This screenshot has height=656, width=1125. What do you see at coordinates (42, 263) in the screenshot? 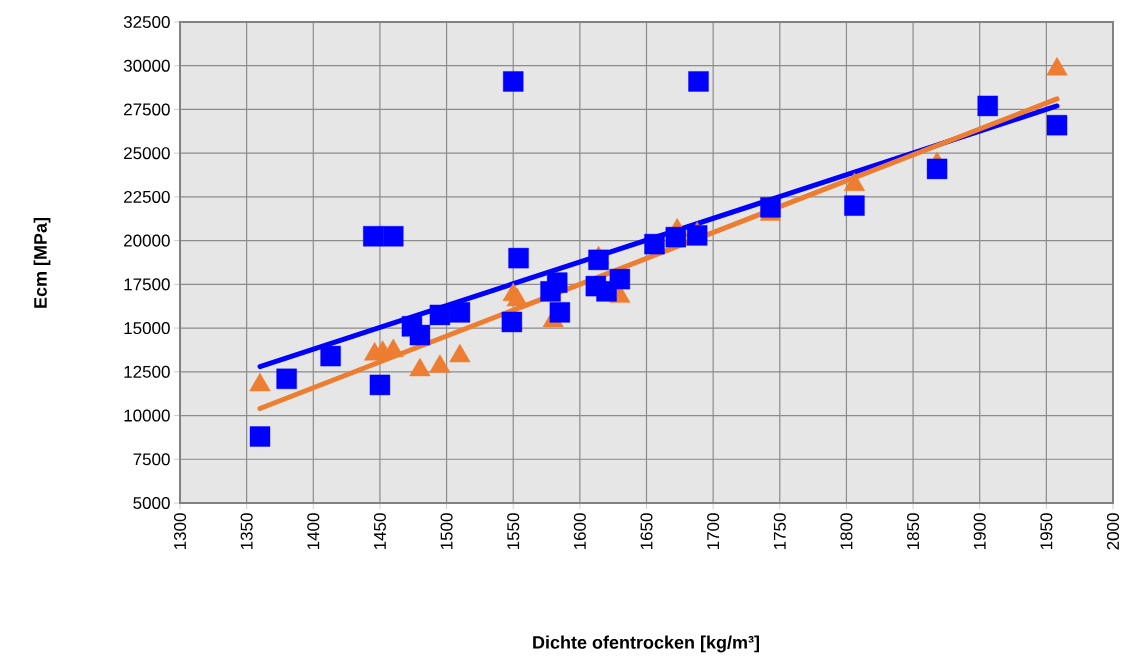
I see `y-axis-title: Ecm [MPa]` at bounding box center [42, 263].